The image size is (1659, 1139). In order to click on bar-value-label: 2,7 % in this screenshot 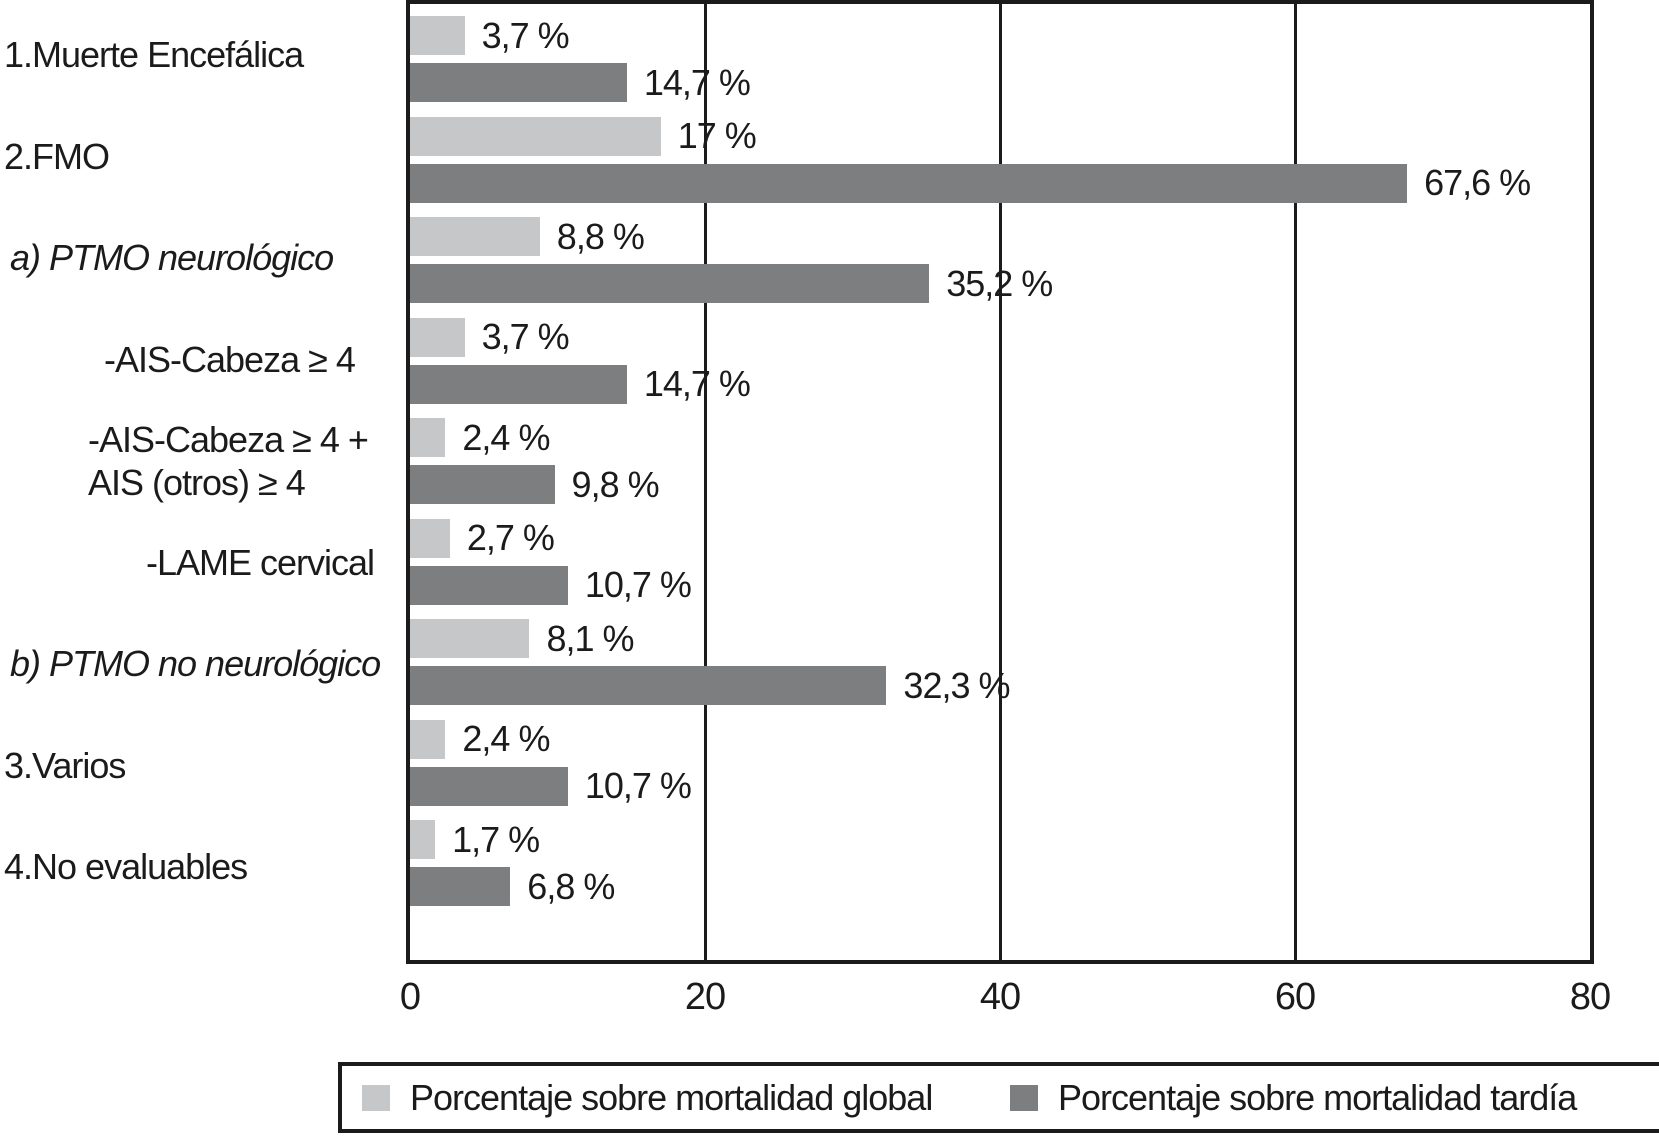, I will do `click(510, 537)`.